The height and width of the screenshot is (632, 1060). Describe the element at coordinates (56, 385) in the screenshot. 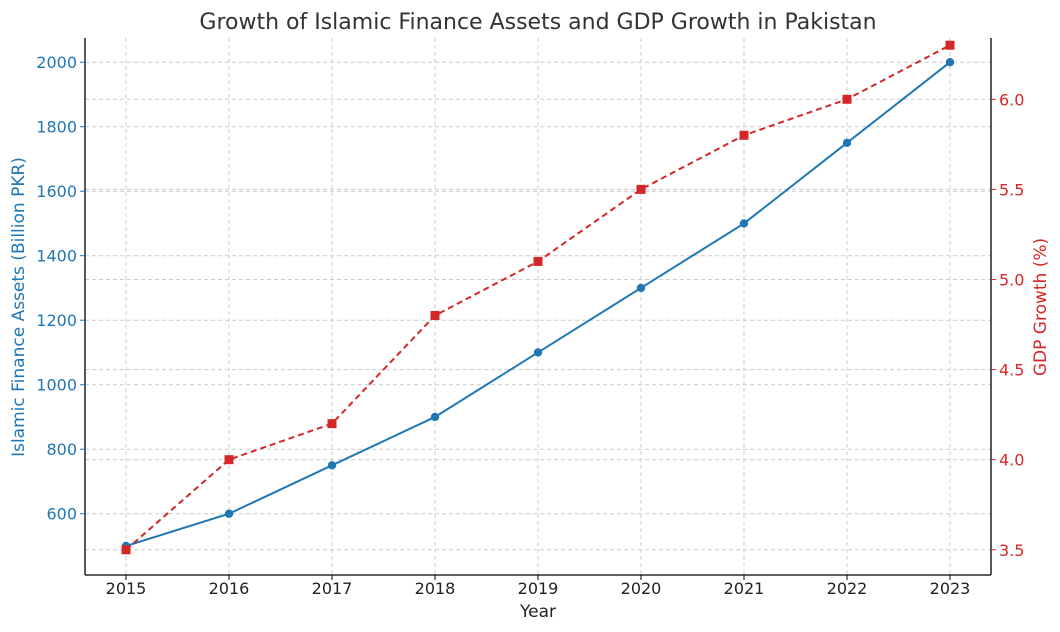

I see `y-left-tick-label: 1000` at that location.